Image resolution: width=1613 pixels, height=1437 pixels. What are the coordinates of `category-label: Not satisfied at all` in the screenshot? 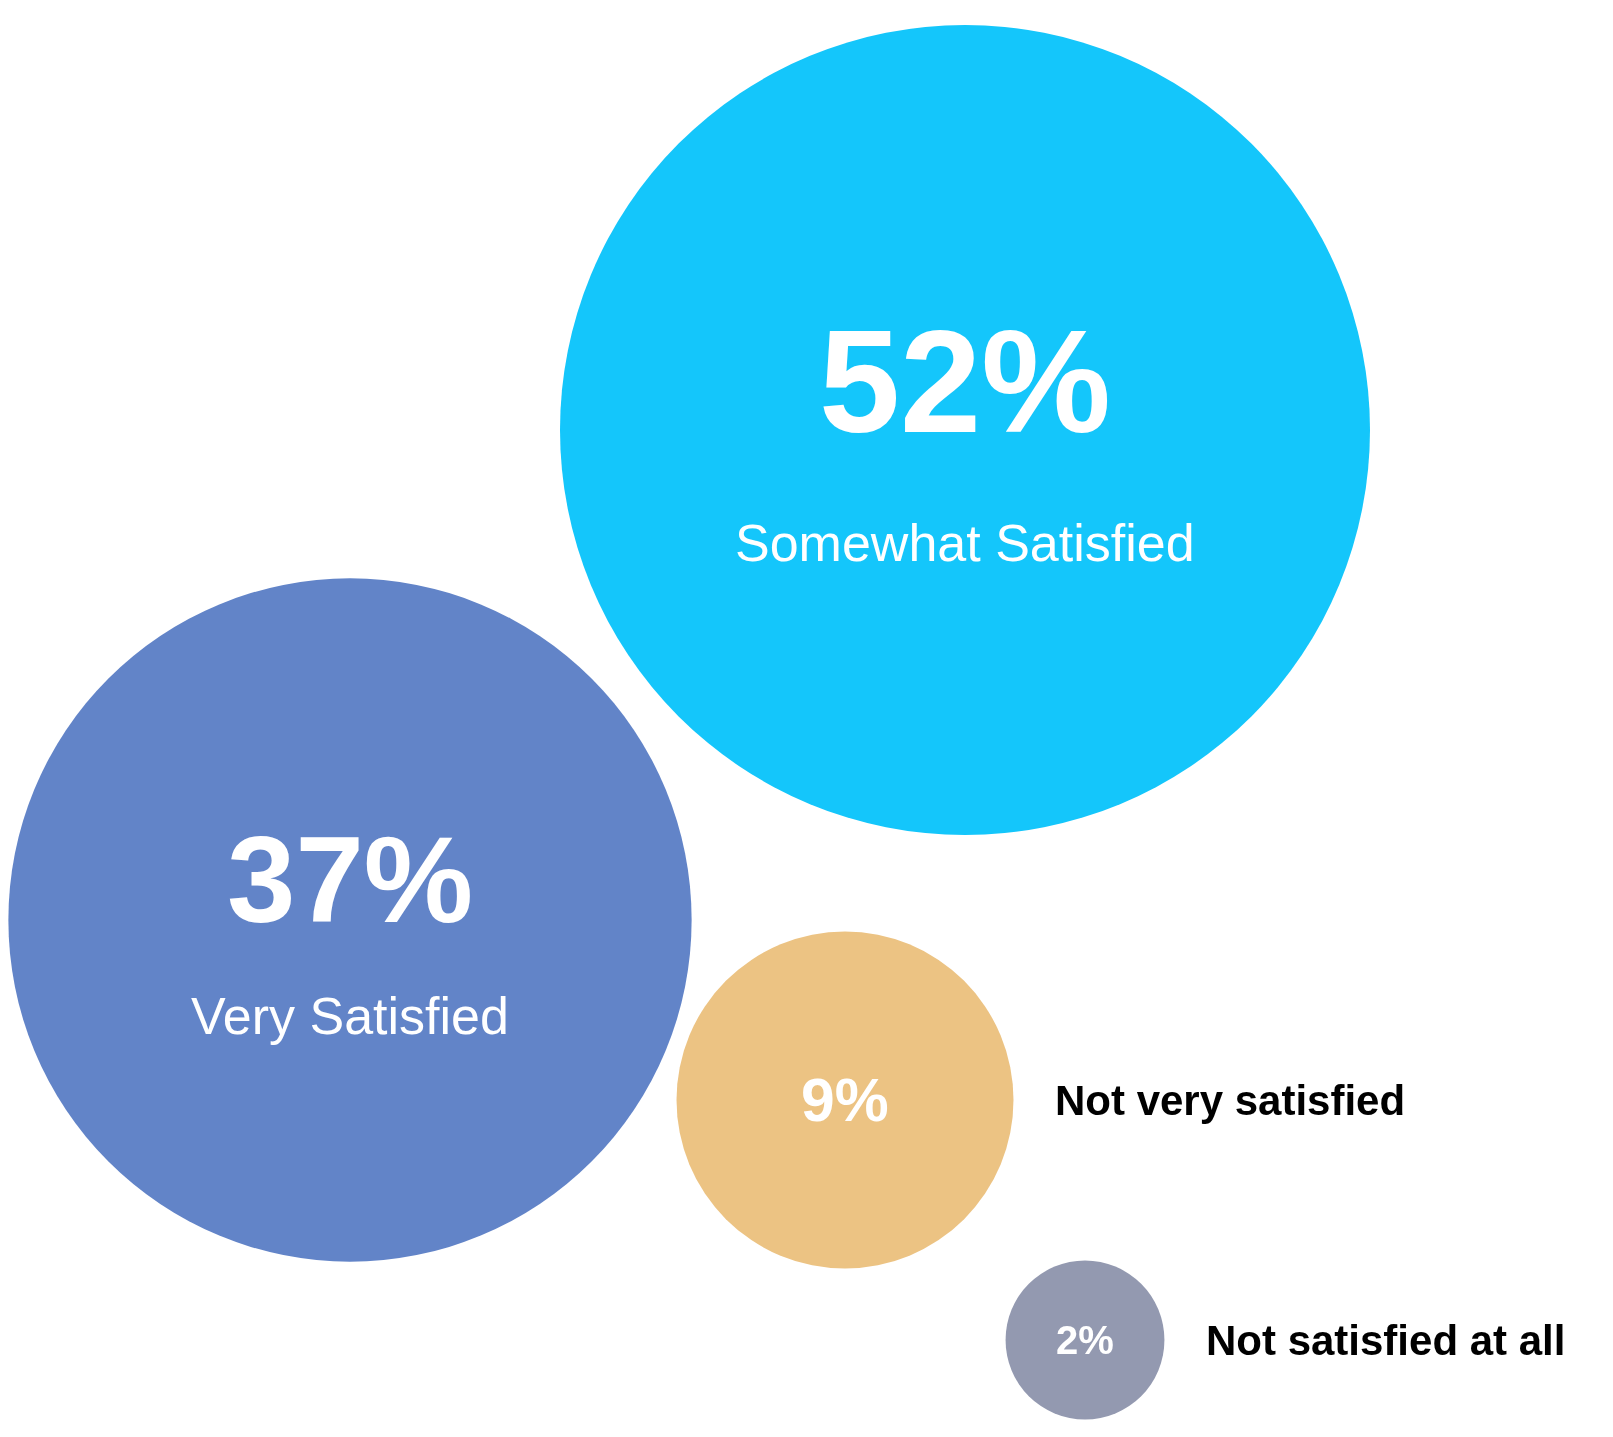 It's located at (1386, 1340).